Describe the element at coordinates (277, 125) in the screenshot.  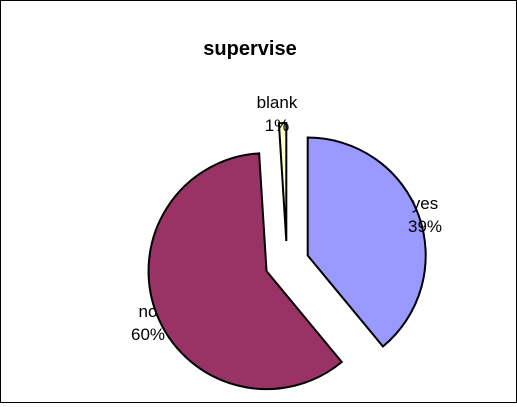
I see `slice-percent-blank: 1%` at that location.